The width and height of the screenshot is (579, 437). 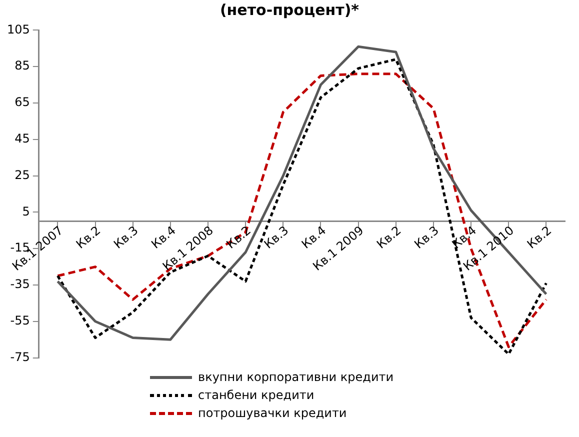 I want to click on y-tick-label: -55, so click(x=20, y=321).